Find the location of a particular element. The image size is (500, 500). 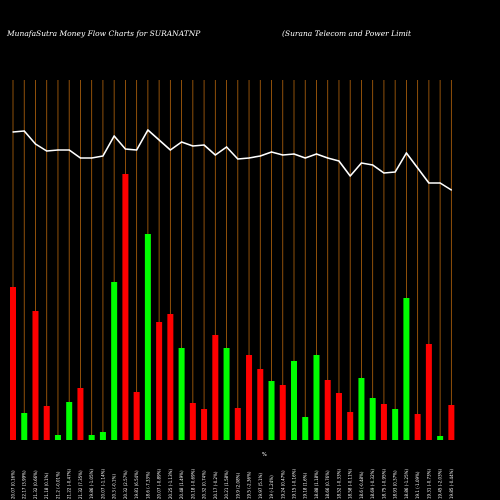

x-tick-label: 18.75 (-0.95%) is located at coordinates (383, 484).